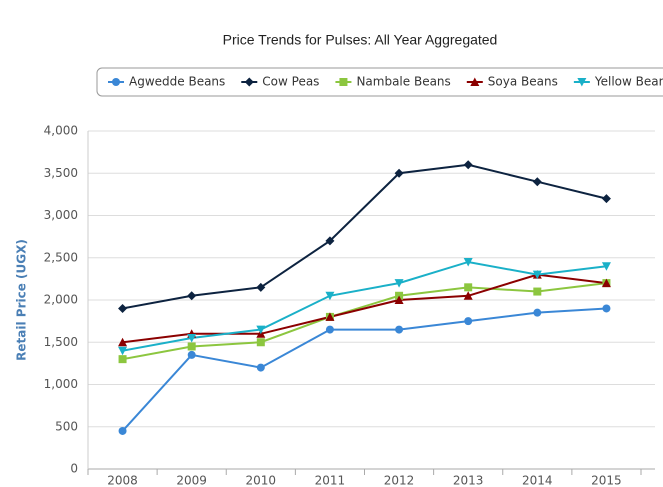 The width and height of the screenshot is (663, 487). What do you see at coordinates (628, 82) in the screenshot?
I see `legend-label: Yellow Beans` at bounding box center [628, 82].